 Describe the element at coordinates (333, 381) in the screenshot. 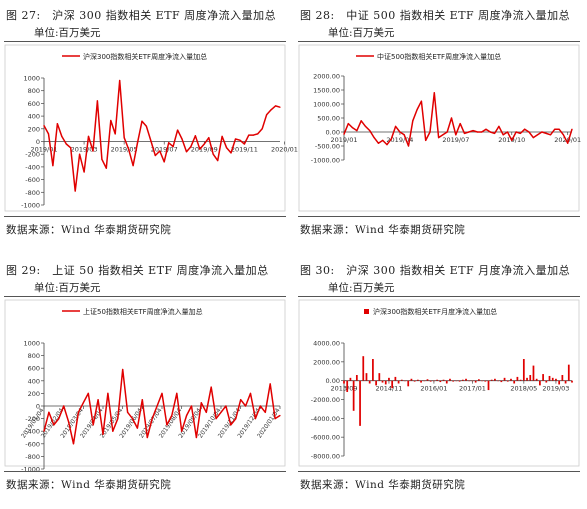

I see `y-tick-label: 0.00` at that location.